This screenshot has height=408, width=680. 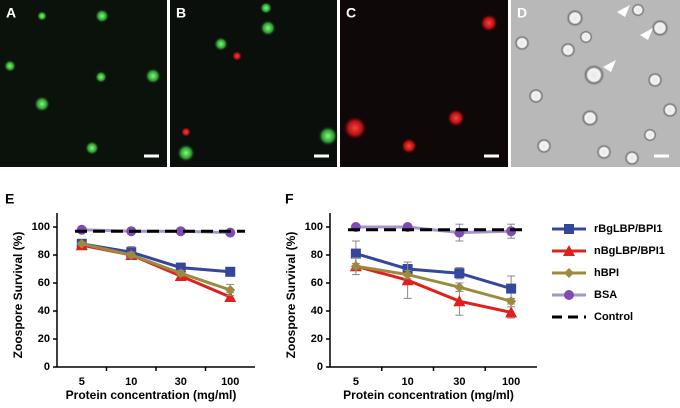 What do you see at coordinates (595, 83) in the screenshot?
I see `micrograph-d: D` at bounding box center [595, 83].